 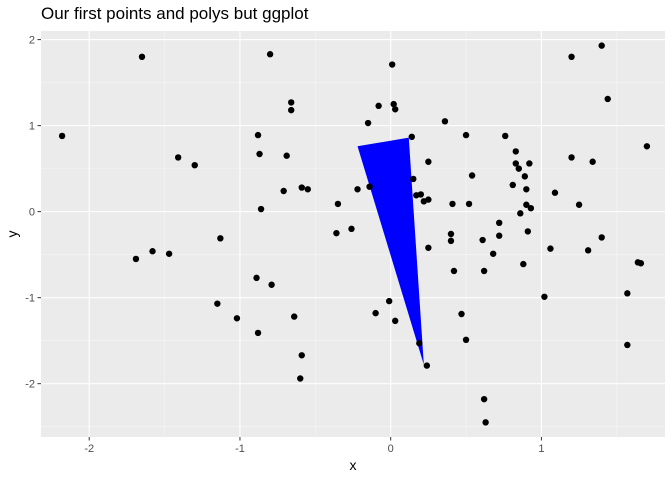 What do you see at coordinates (89, 449) in the screenshot?
I see `x-tick-label: -2` at bounding box center [89, 449].